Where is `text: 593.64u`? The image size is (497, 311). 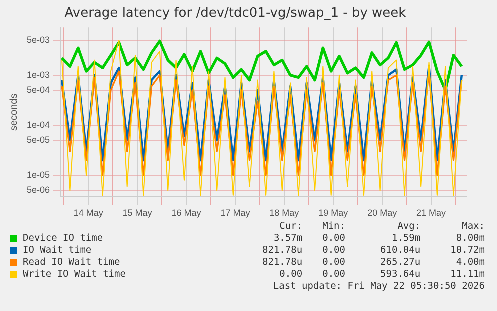
text: 593.64u is located at coordinates (400, 275).